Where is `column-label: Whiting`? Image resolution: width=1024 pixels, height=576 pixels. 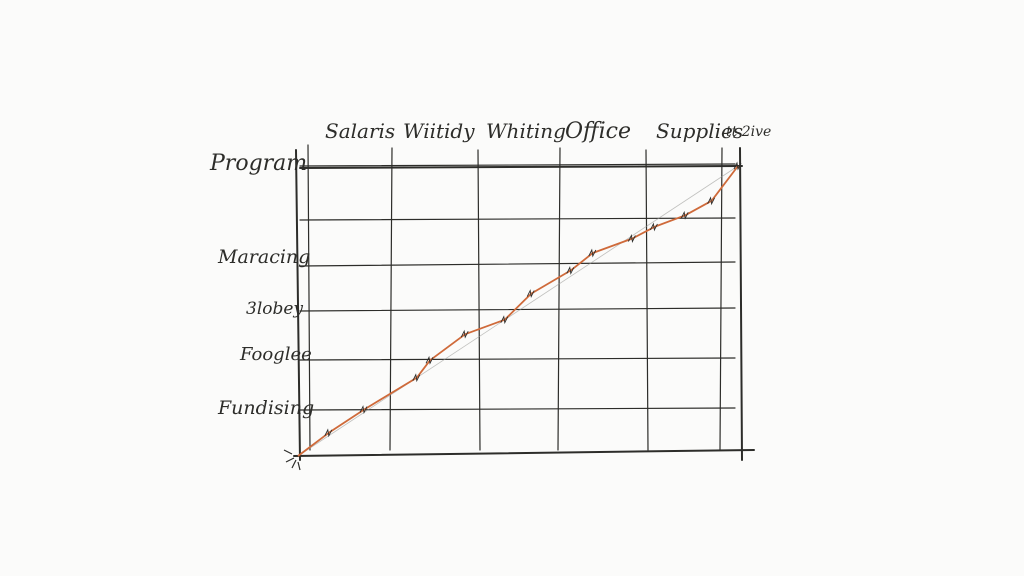 column-label: Whiting is located at coordinates (526, 131).